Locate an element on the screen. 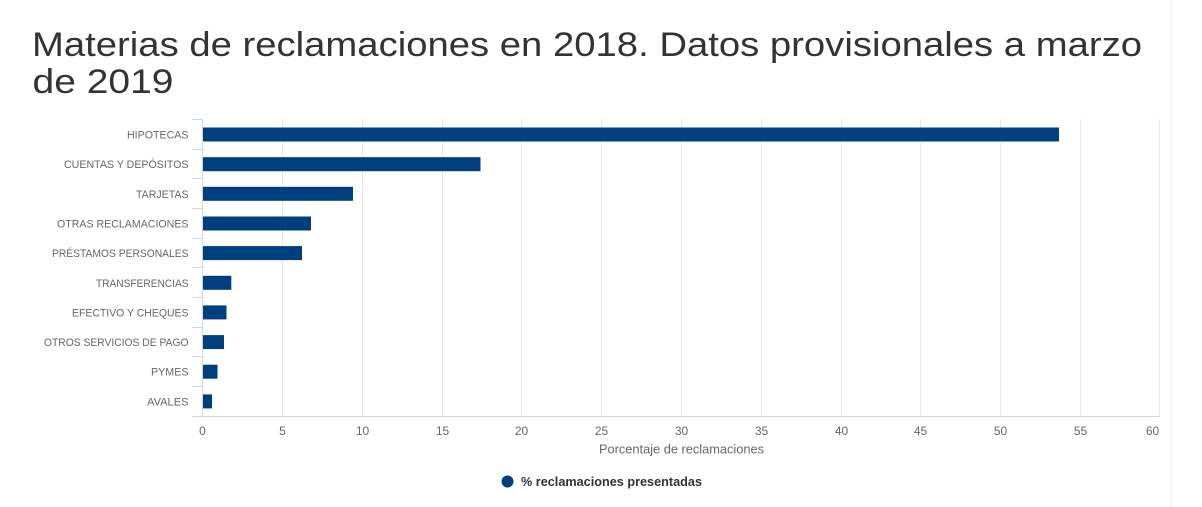 Image resolution: width=1202 pixels, height=507 pixels. svg-text: 25 is located at coordinates (602, 431).